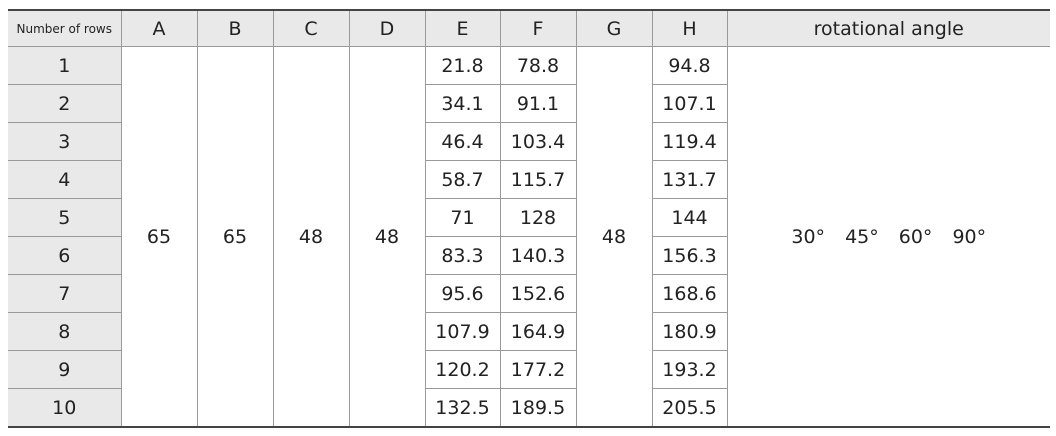  I want to click on table-row: 8 107.9 164.9 180.9, so click(529, 331).